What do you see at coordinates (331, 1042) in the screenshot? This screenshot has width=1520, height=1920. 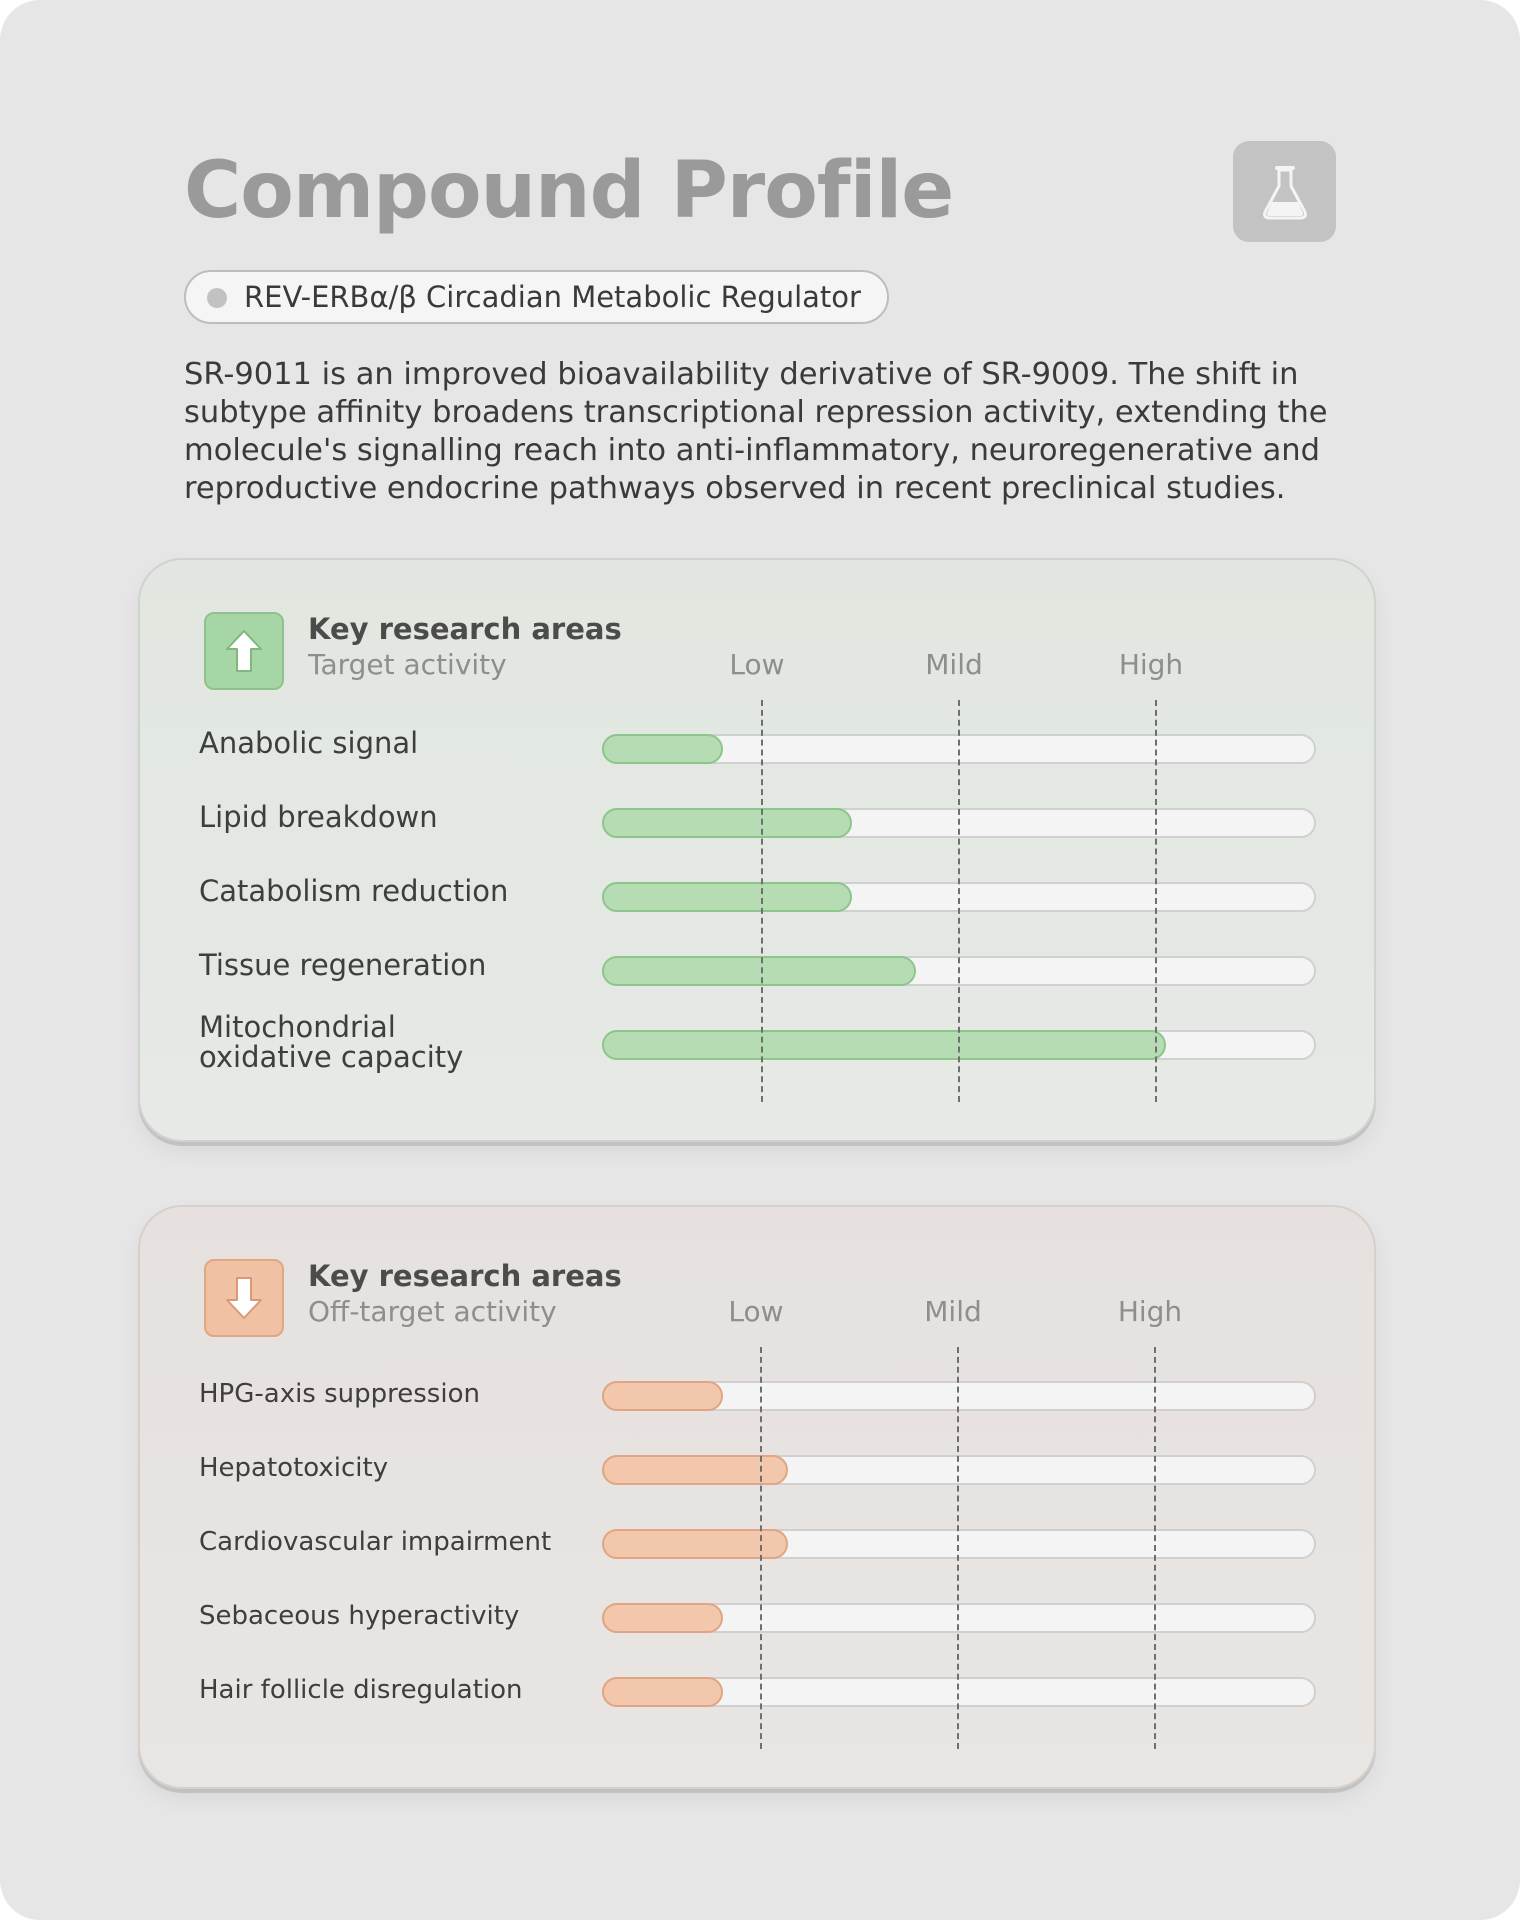 I see `target-row-label: Mitochondrial oxidative capacity` at bounding box center [331, 1042].